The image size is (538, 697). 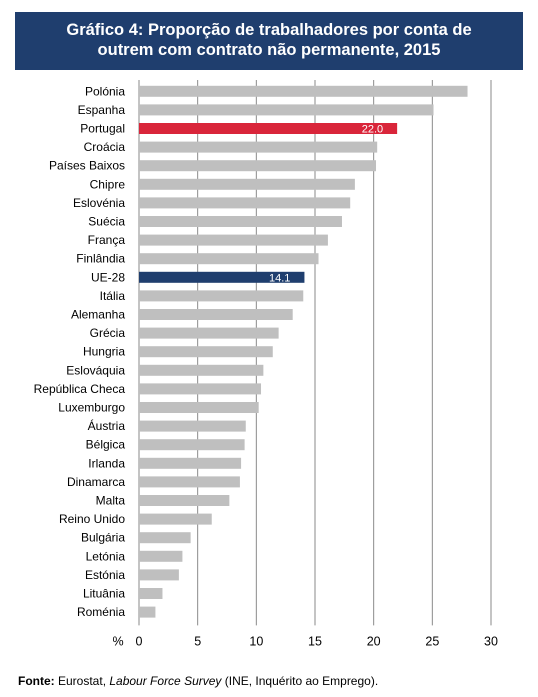 I want to click on category-label: Alemanha, so click(x=98, y=315).